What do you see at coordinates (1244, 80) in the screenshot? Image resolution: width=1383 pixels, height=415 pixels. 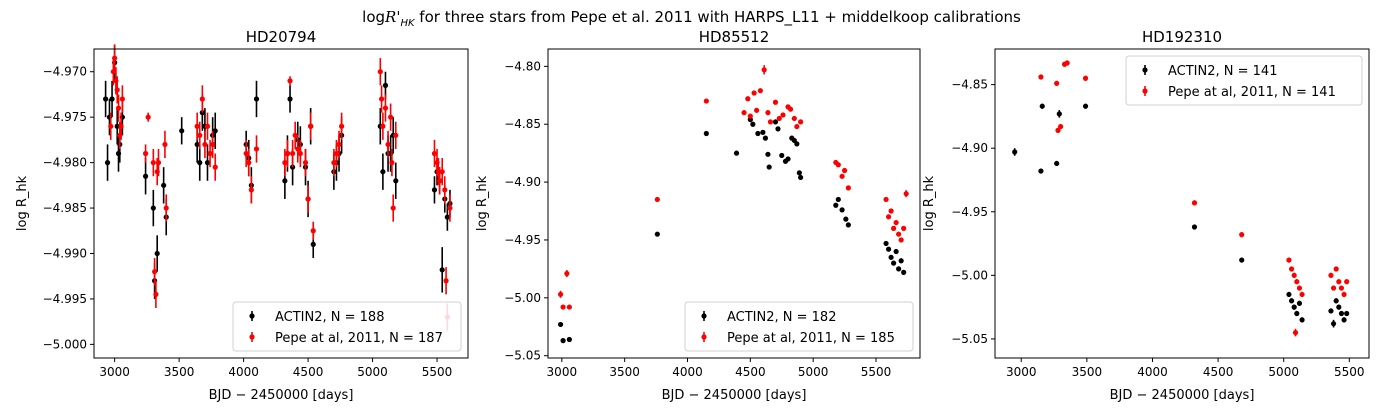 I see `legend: ACTIN2, N = 141 Pepe at al, 2011, N = 141` at bounding box center [1244, 80].